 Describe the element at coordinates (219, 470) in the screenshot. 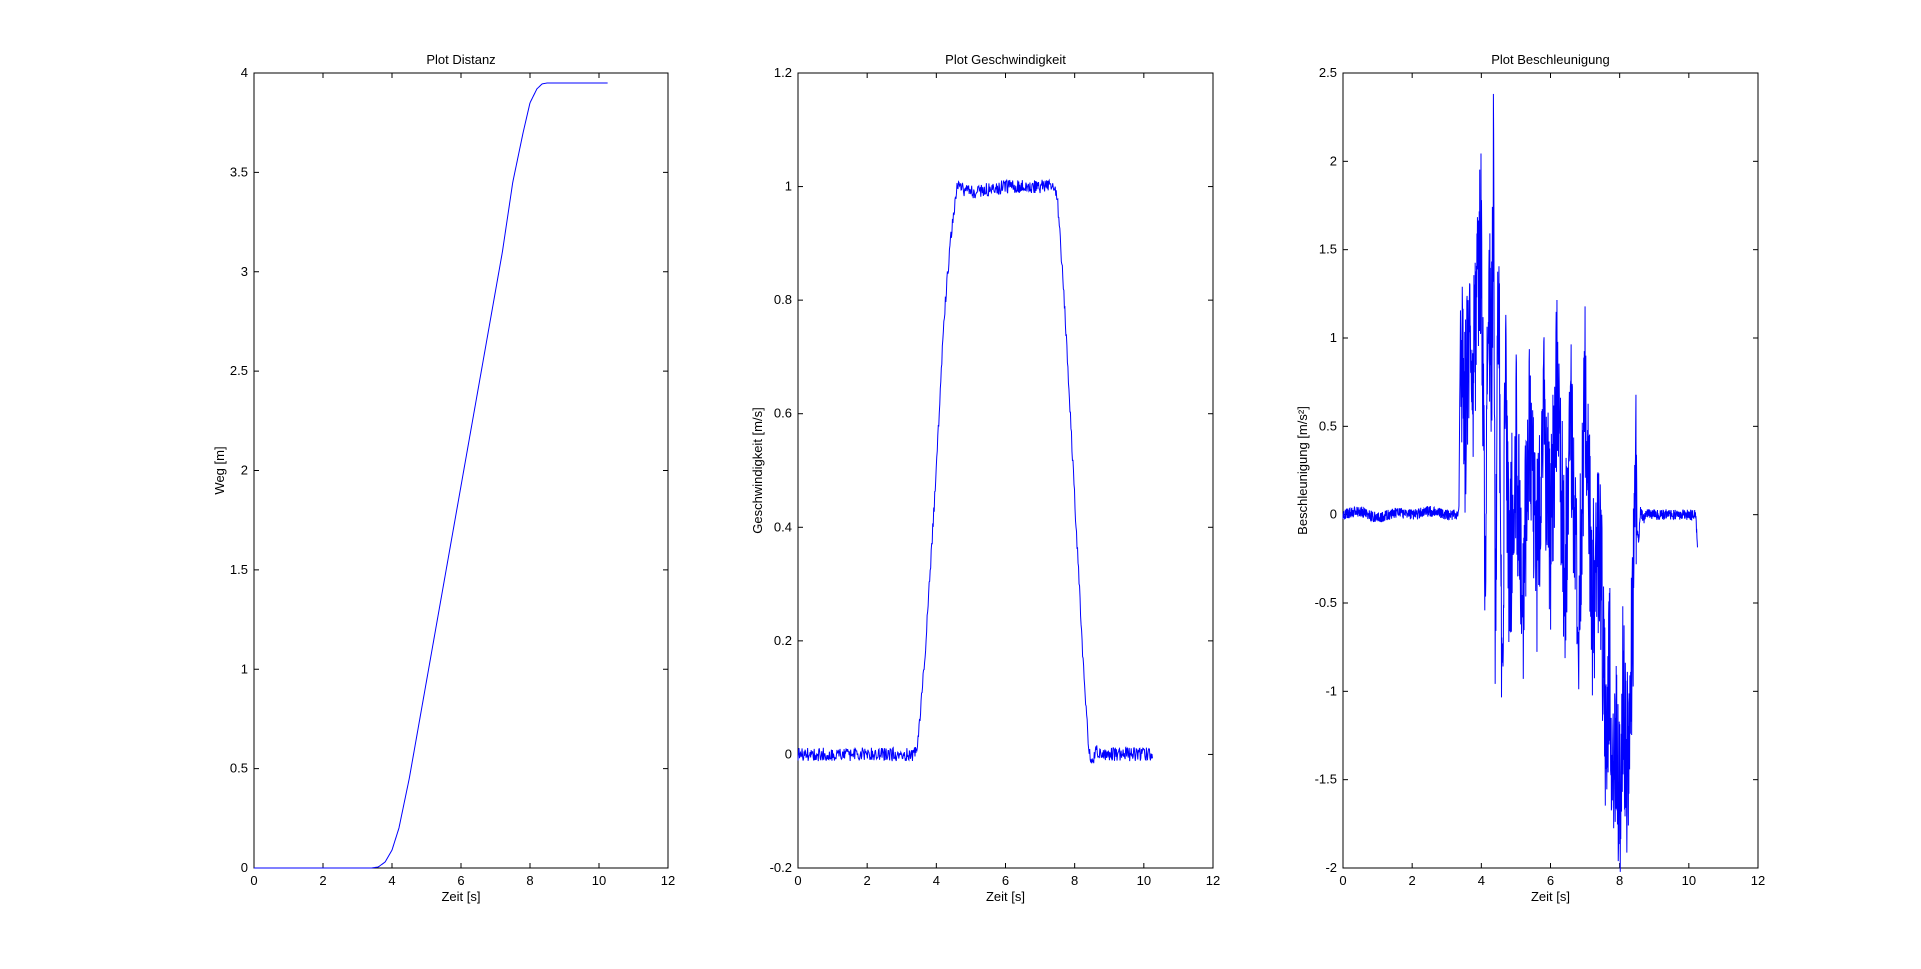

I see `y-axis-label: Weg [m]` at that location.